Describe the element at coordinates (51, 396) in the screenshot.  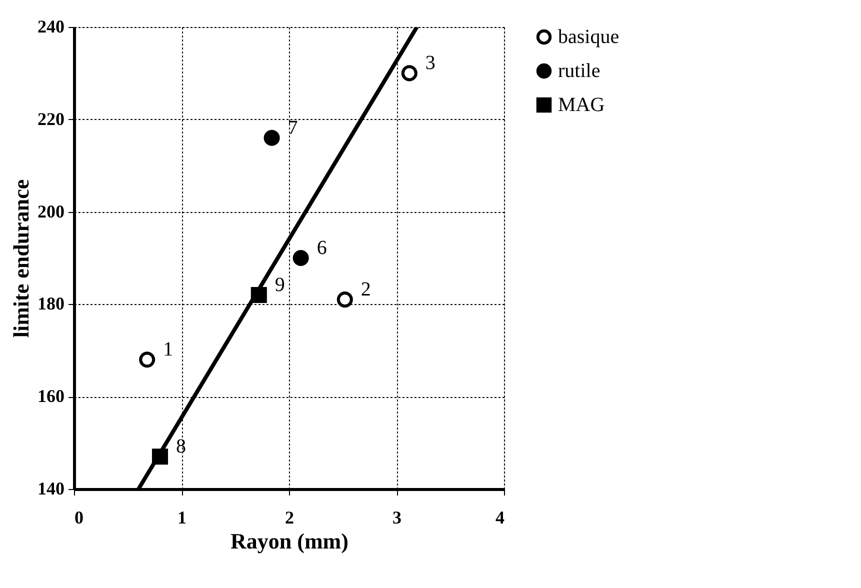
I see `y-tick-label: 160` at that location.